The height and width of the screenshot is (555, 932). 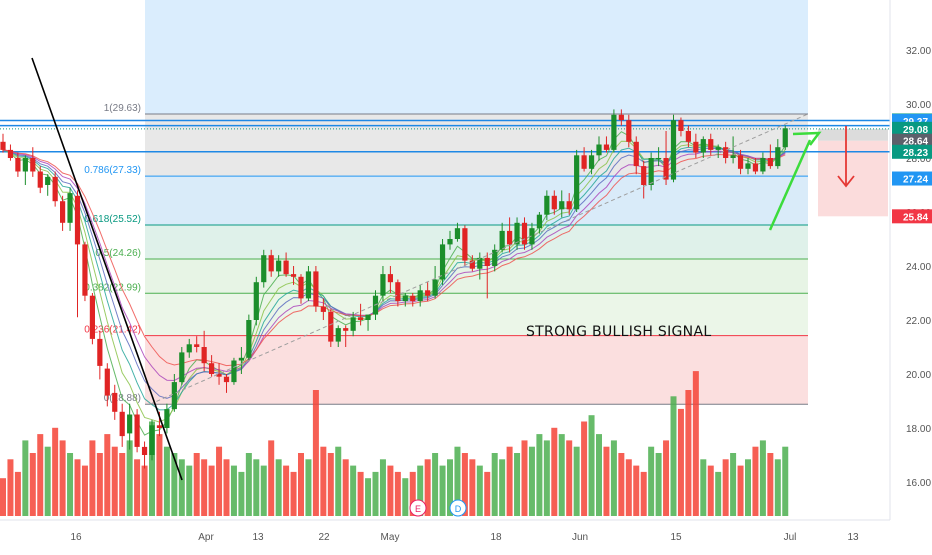 I want to click on x-tick-label: Apr, so click(x=206, y=537).